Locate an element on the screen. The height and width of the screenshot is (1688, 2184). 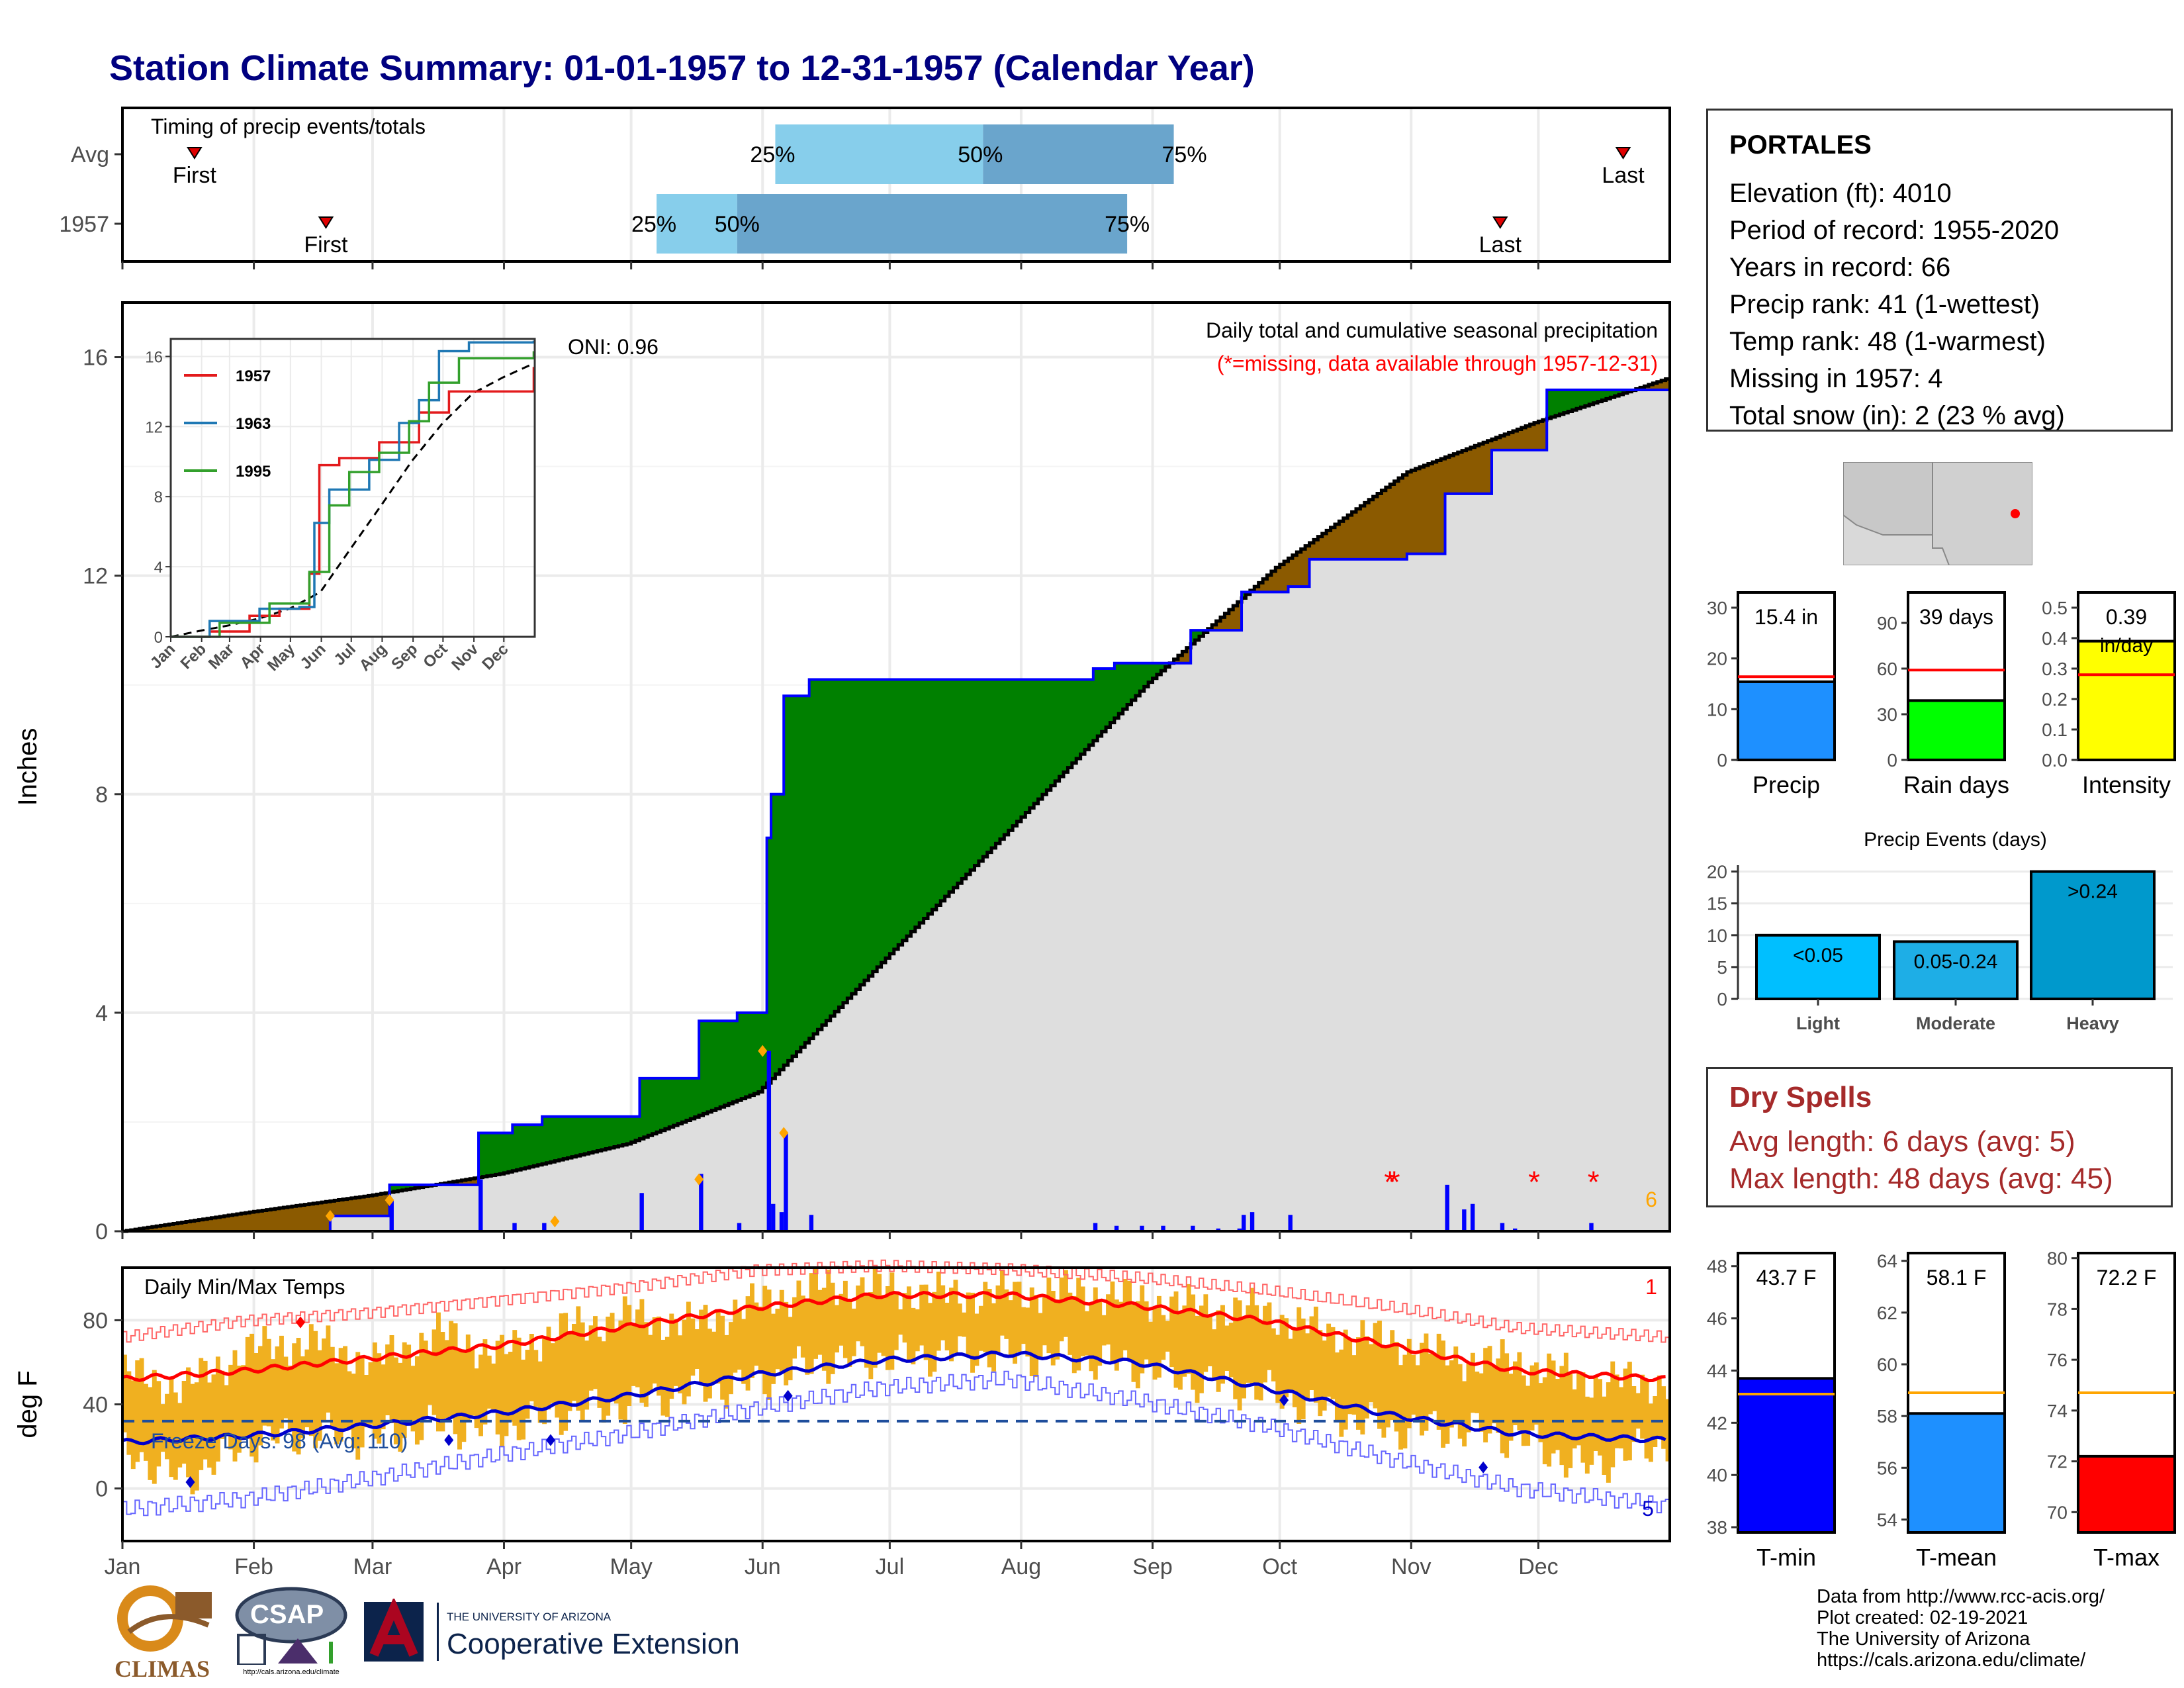
mini-chart-y-tick-label: 38 is located at coordinates (1717, 1527).